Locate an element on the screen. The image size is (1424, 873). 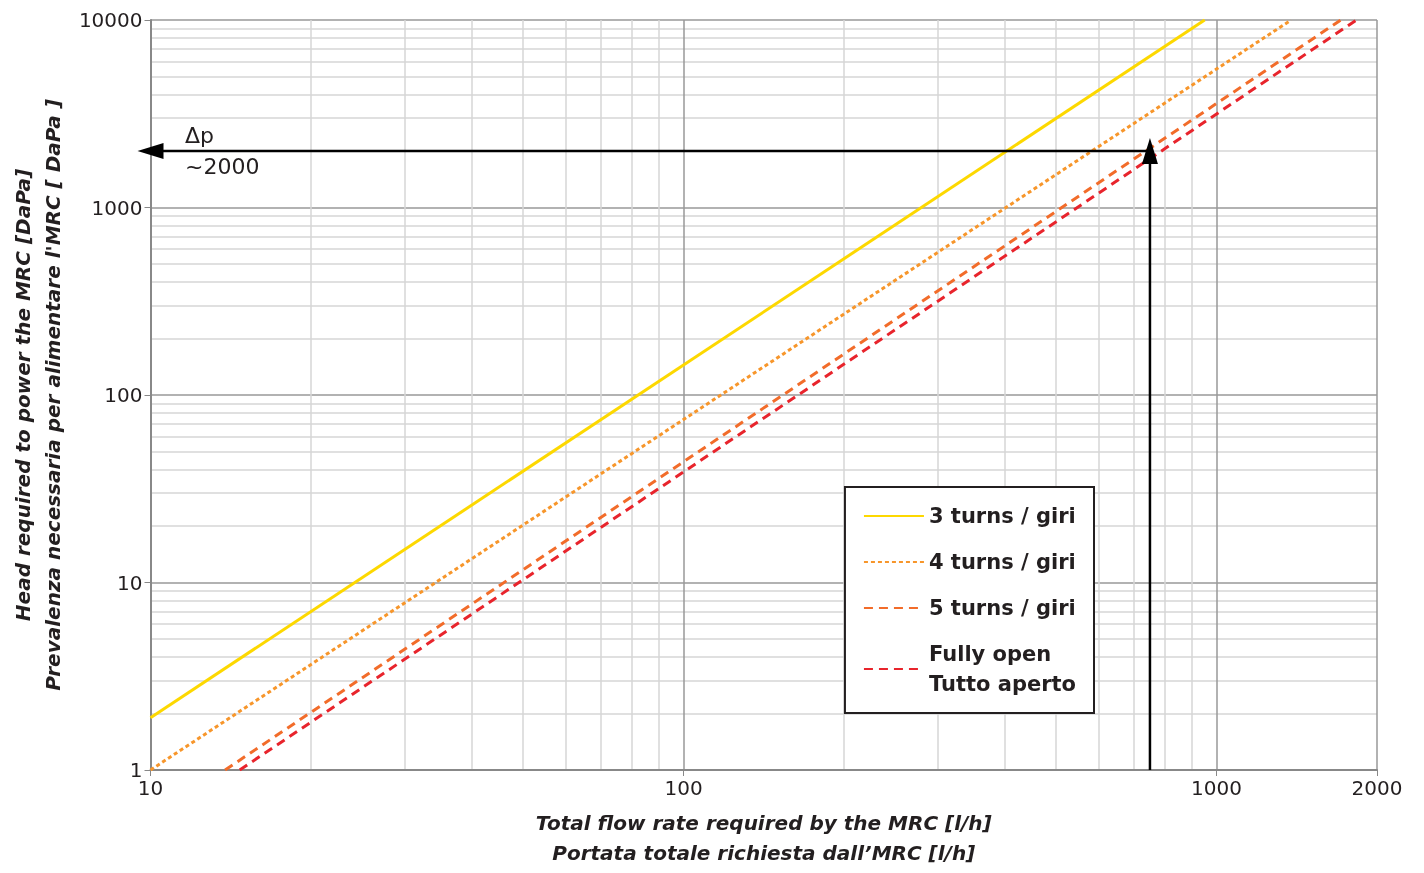
x-tick-label: 2000 is located at coordinates (1377, 788).